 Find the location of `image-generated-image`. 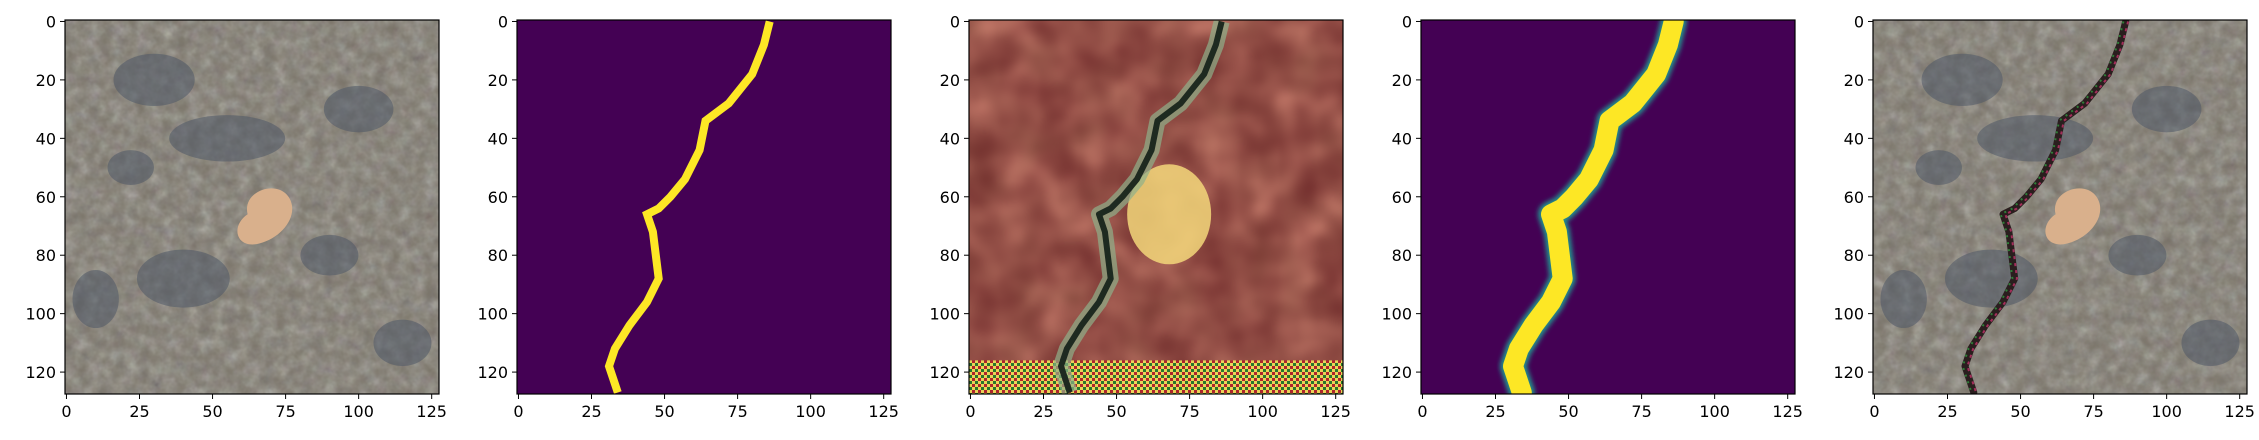

image-generated-image is located at coordinates (1156, 207).